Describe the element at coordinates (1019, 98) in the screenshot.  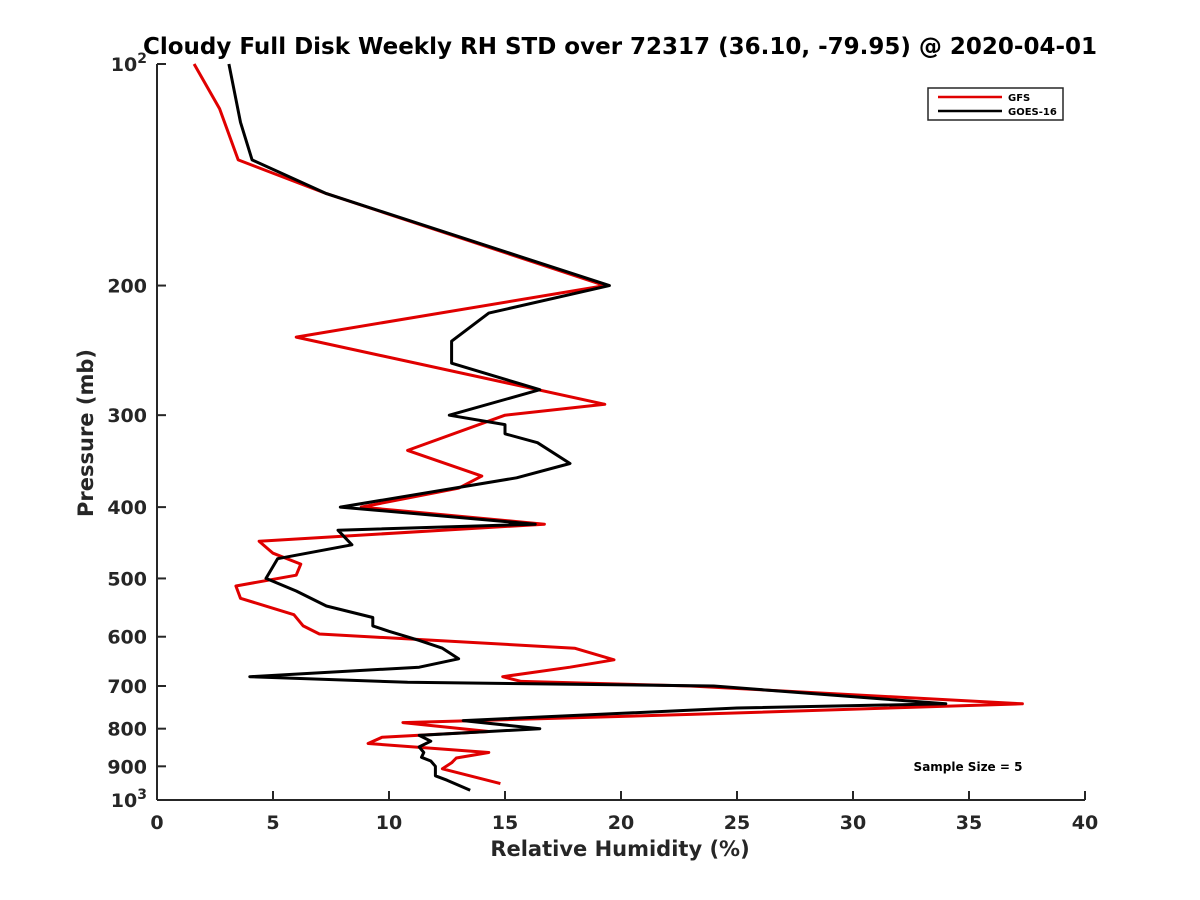
I see `legend-label: GFS` at that location.